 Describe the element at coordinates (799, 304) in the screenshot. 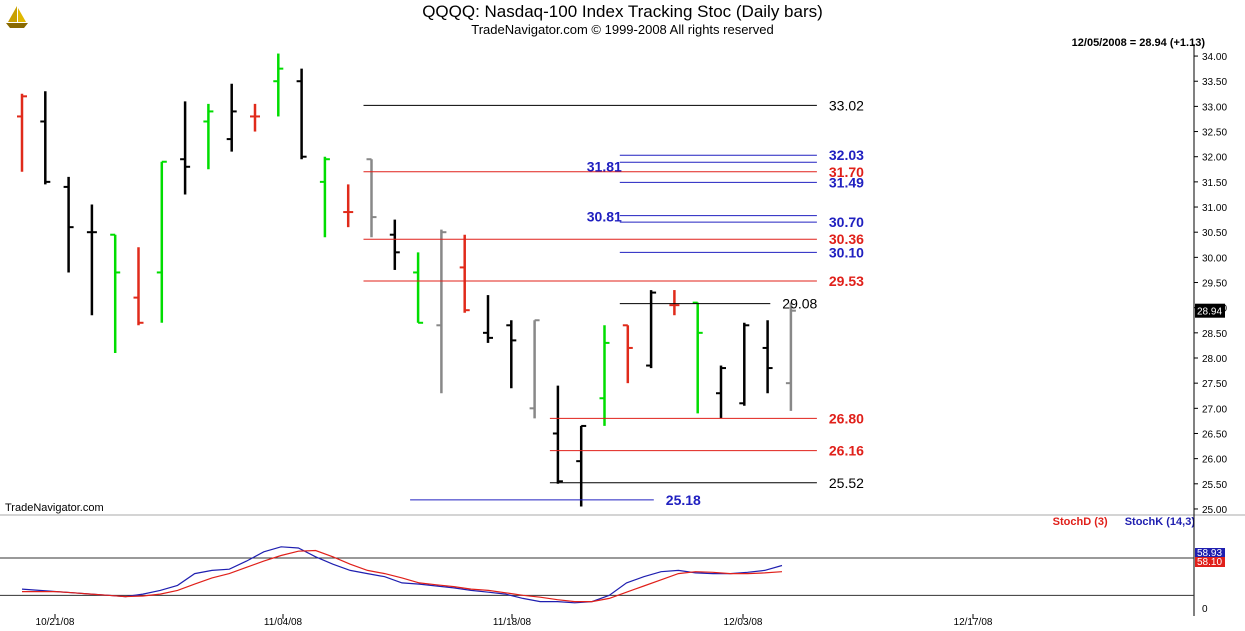

I see `level-label: 29.08` at that location.